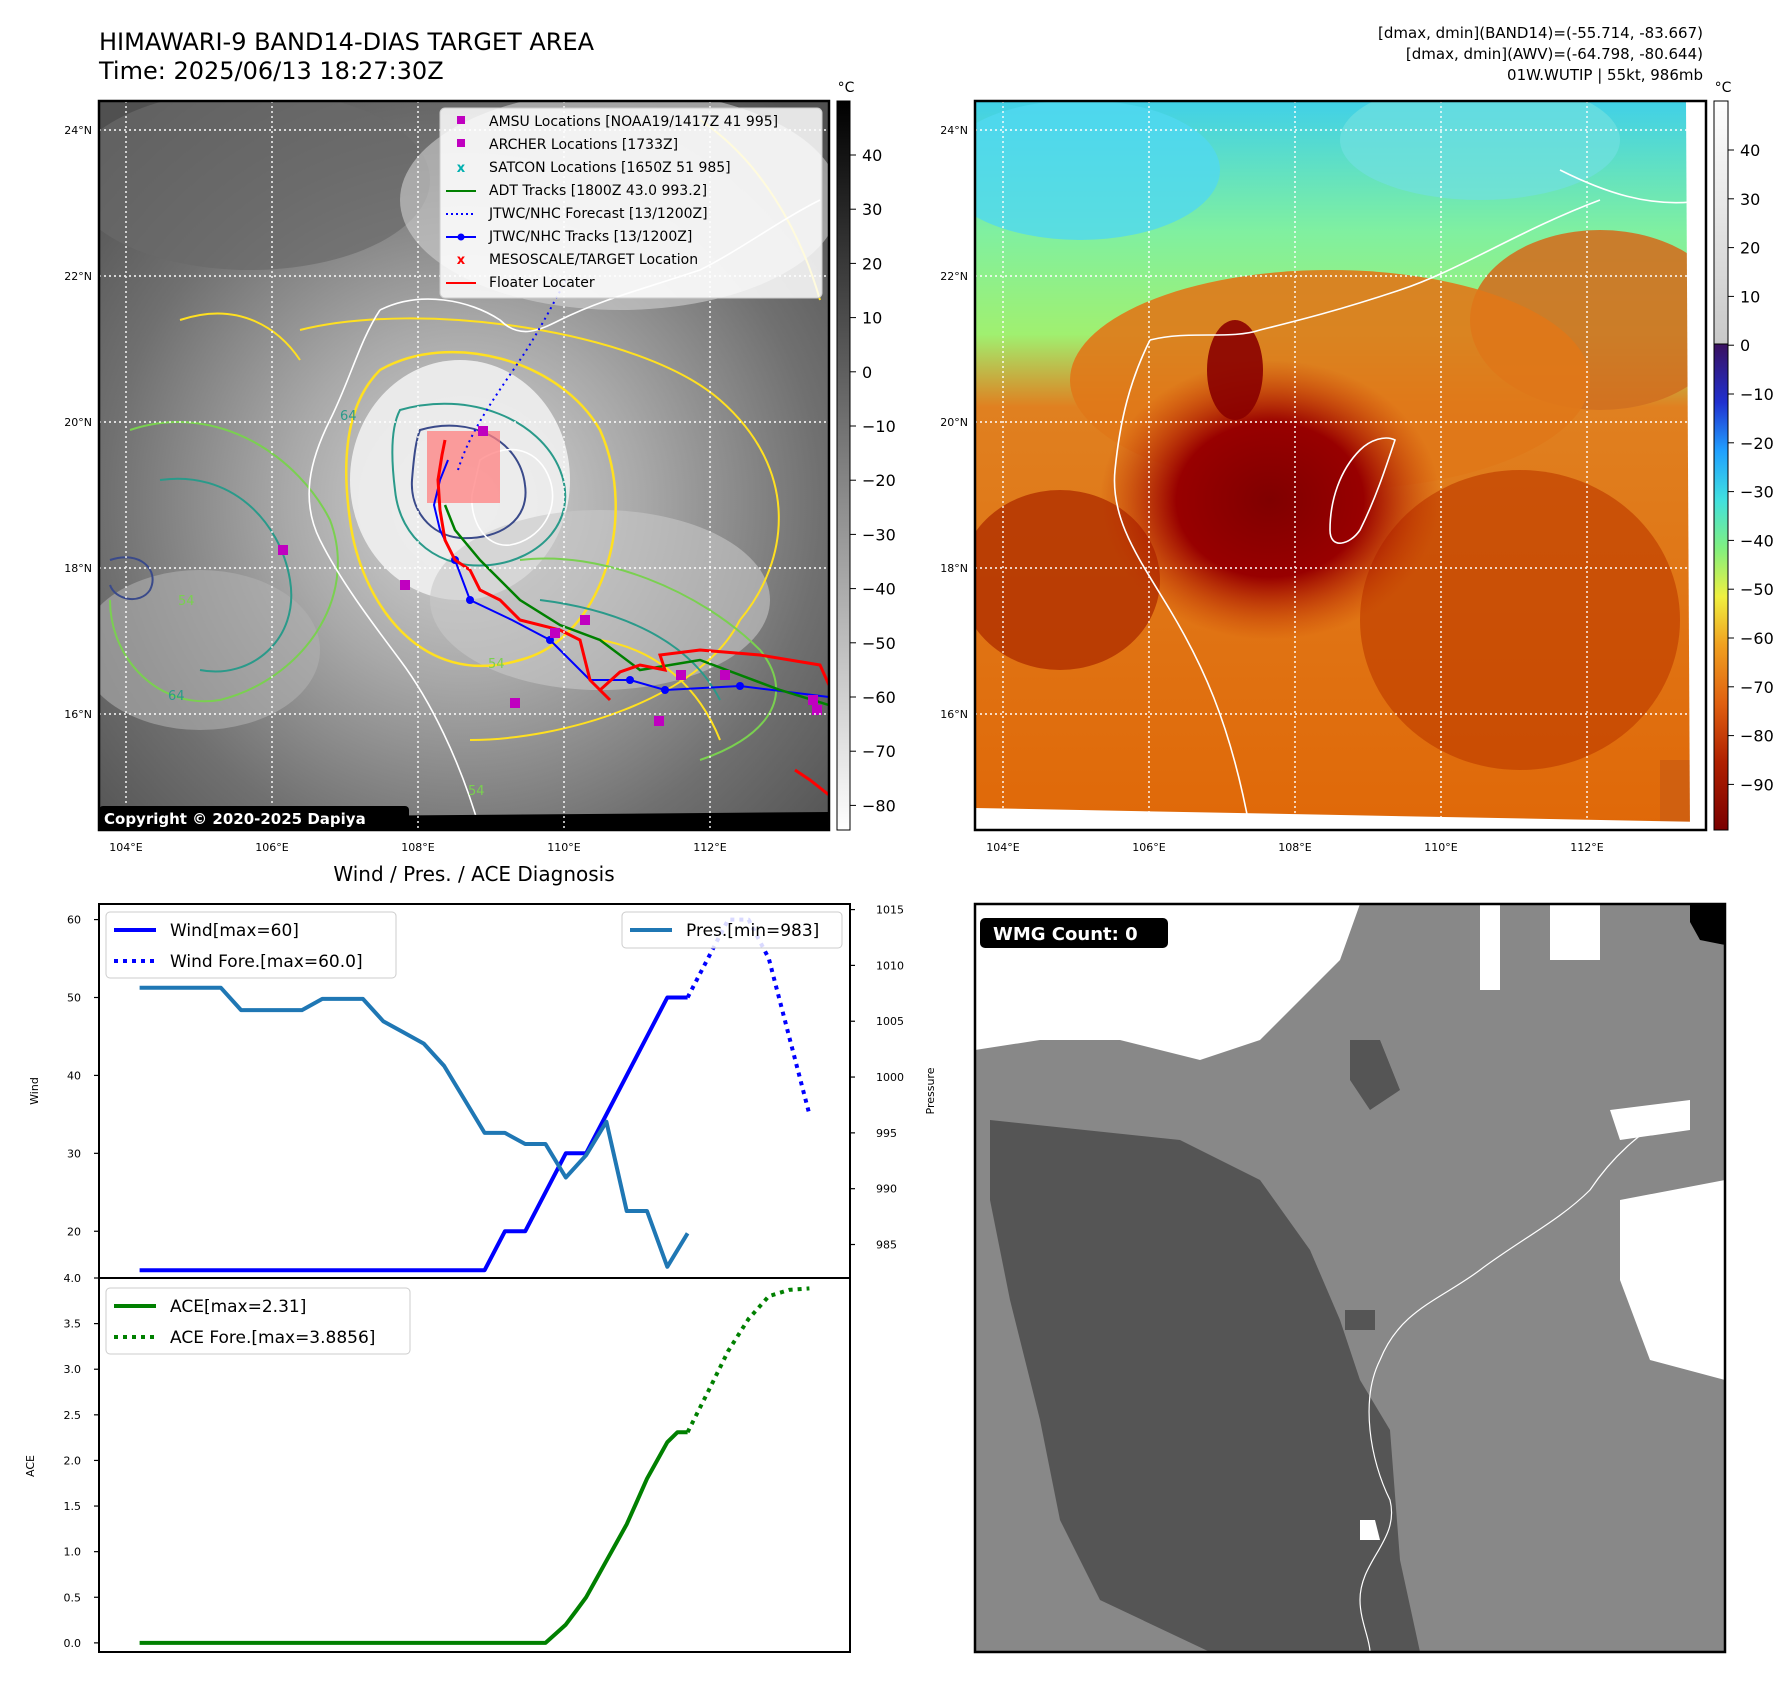 This screenshot has height=1694, width=1792. I want to click on awv-colorbar: °C 40 30 20 10 0 −10 −20 −30 −40 −50 −60 −70 −80 −90, so click(1743, 455).